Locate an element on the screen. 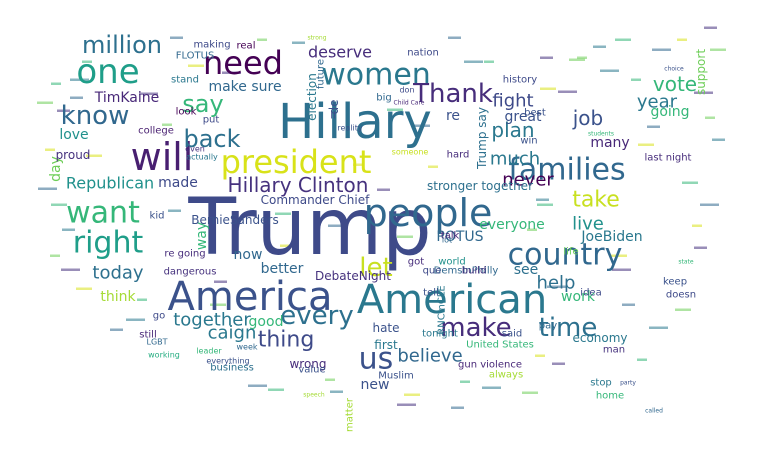  cloud-word-someone: someone is located at coordinates (410, 152).